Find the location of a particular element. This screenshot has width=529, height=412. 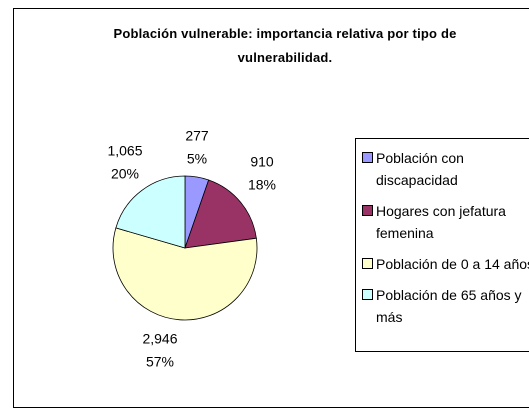

legend-label: Hogares con jefatura femenina is located at coordinates (441, 222).